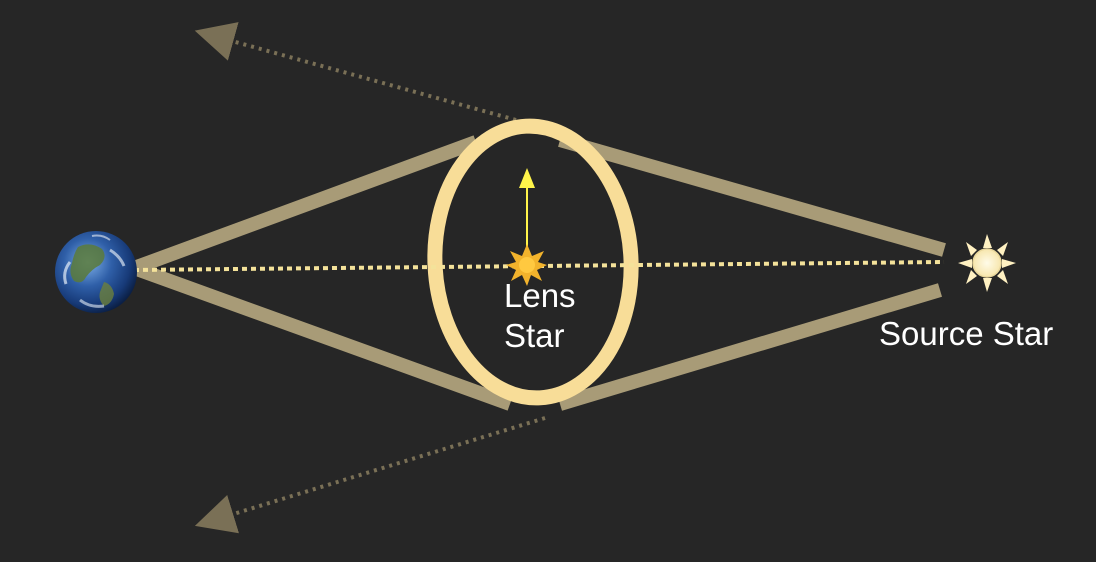 Image resolution: width=1096 pixels, height=562 pixels. What do you see at coordinates (96, 272) in the screenshot?
I see `earth-icon` at bounding box center [96, 272].